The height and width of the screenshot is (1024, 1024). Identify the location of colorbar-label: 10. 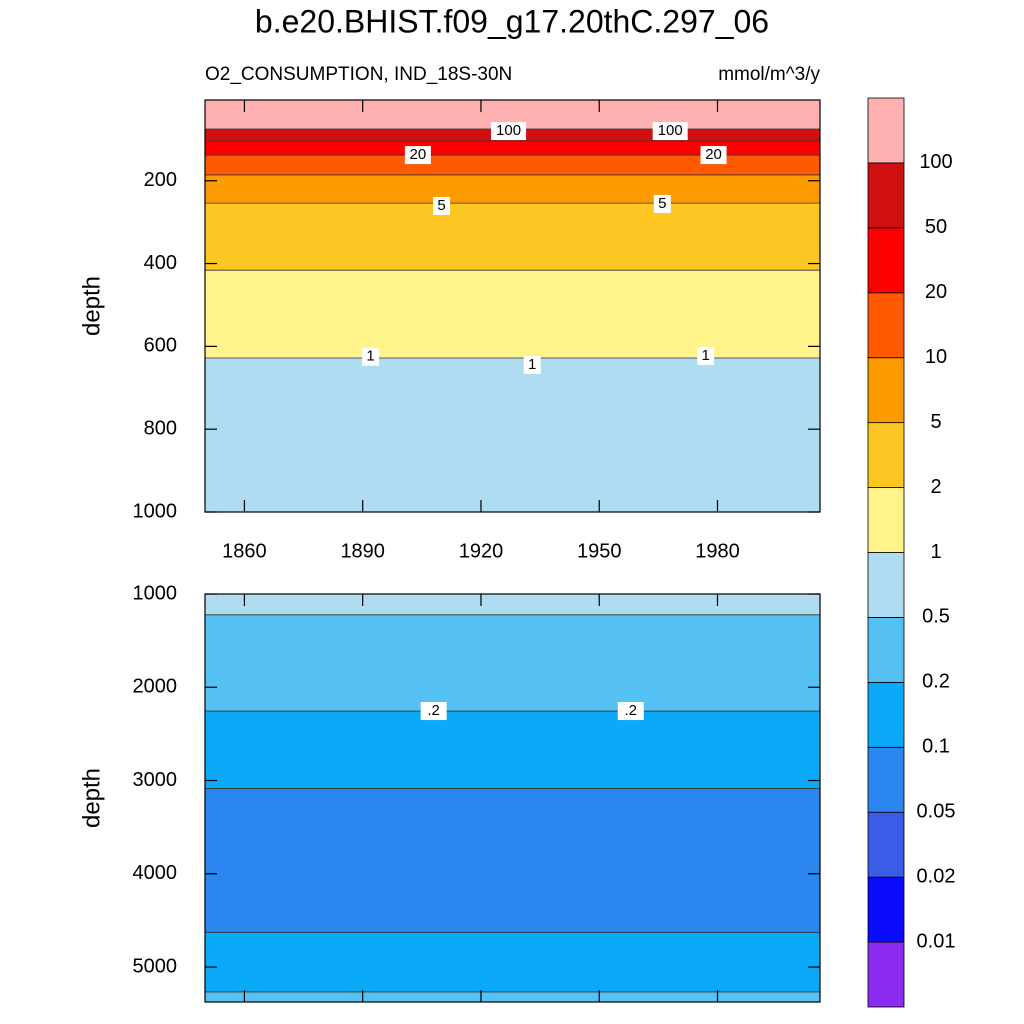
(936, 357).